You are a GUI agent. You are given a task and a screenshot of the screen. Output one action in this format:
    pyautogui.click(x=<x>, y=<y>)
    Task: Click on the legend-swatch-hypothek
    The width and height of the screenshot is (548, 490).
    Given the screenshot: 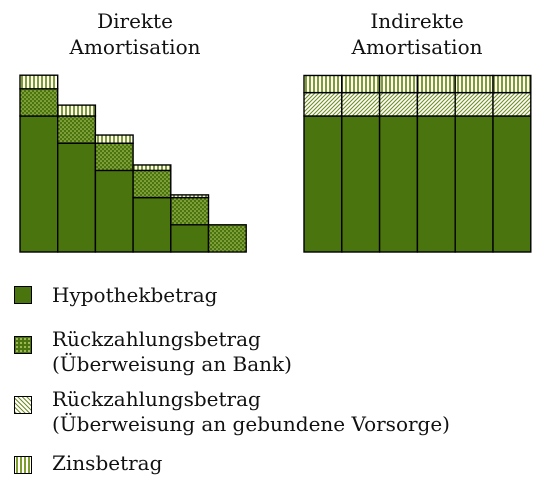 What is the action you would take?
    pyautogui.click(x=23, y=295)
    